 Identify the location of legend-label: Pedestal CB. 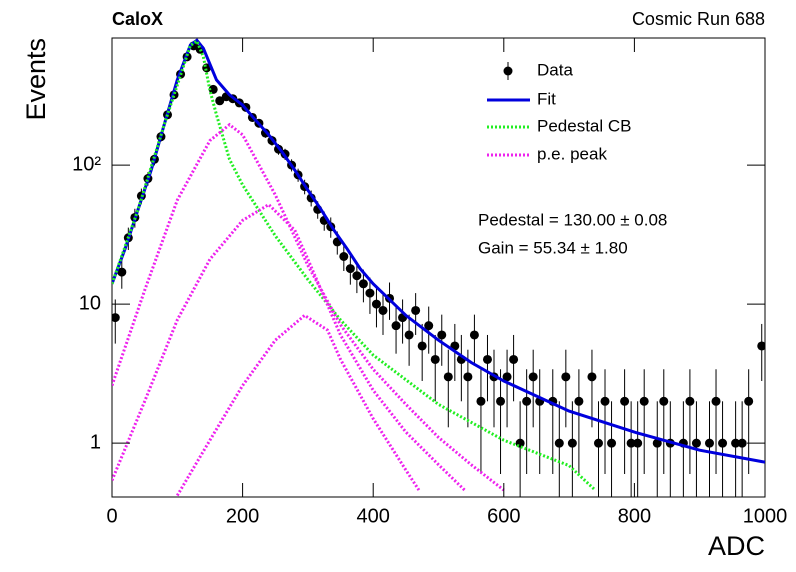
(584, 125).